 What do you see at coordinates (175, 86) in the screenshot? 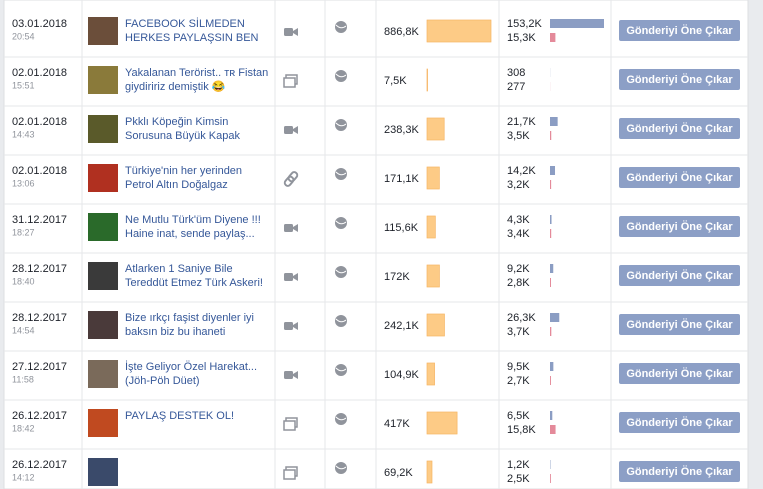
I see `post-title: giydiririz demiştik 😂` at bounding box center [175, 86].